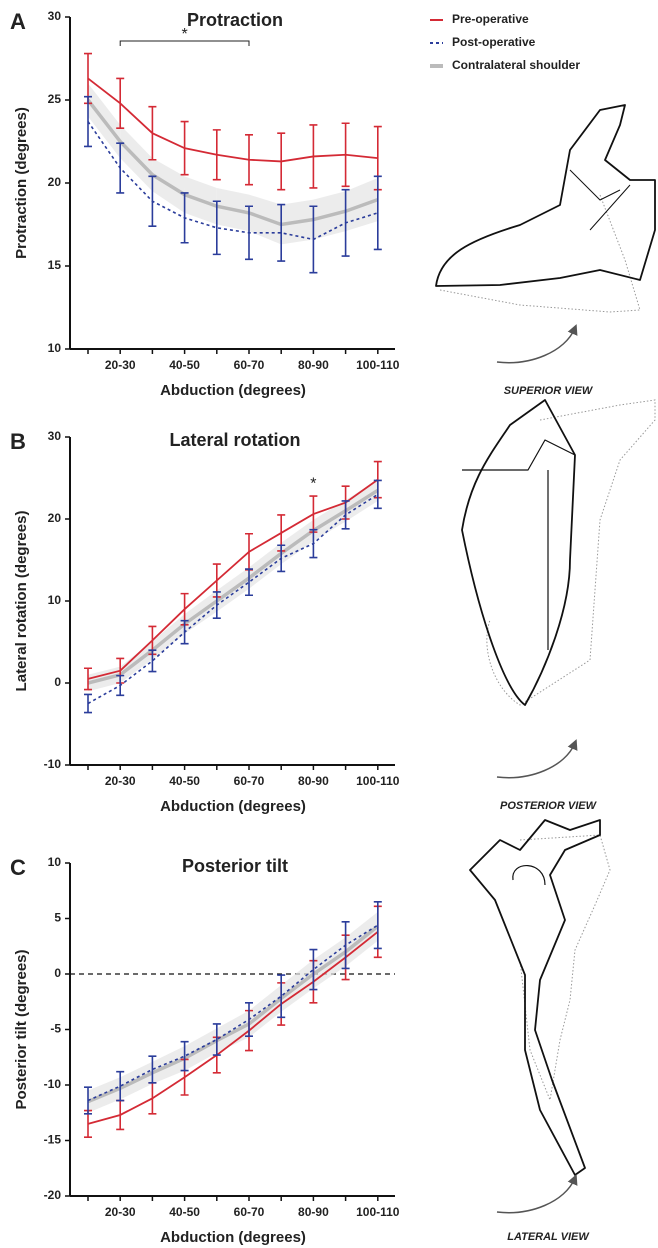 Image resolution: width=658 pixels, height=1248 pixels. What do you see at coordinates (18, 867) in the screenshot?
I see `panel-label: C` at bounding box center [18, 867].